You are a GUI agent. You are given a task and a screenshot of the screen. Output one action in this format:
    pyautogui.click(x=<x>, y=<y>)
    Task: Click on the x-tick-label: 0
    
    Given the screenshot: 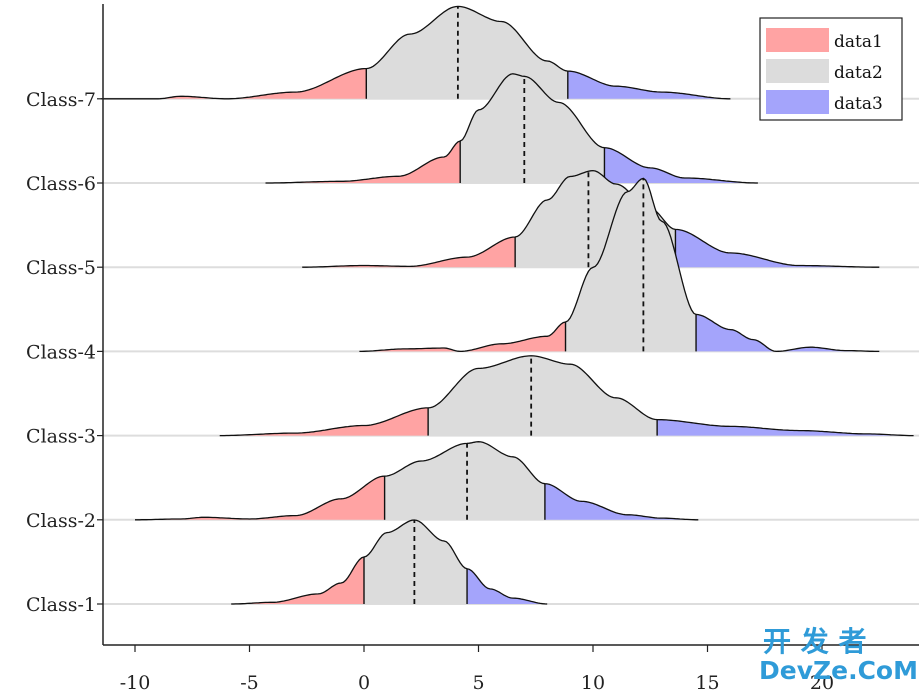 What is the action you would take?
    pyautogui.click(x=364, y=682)
    